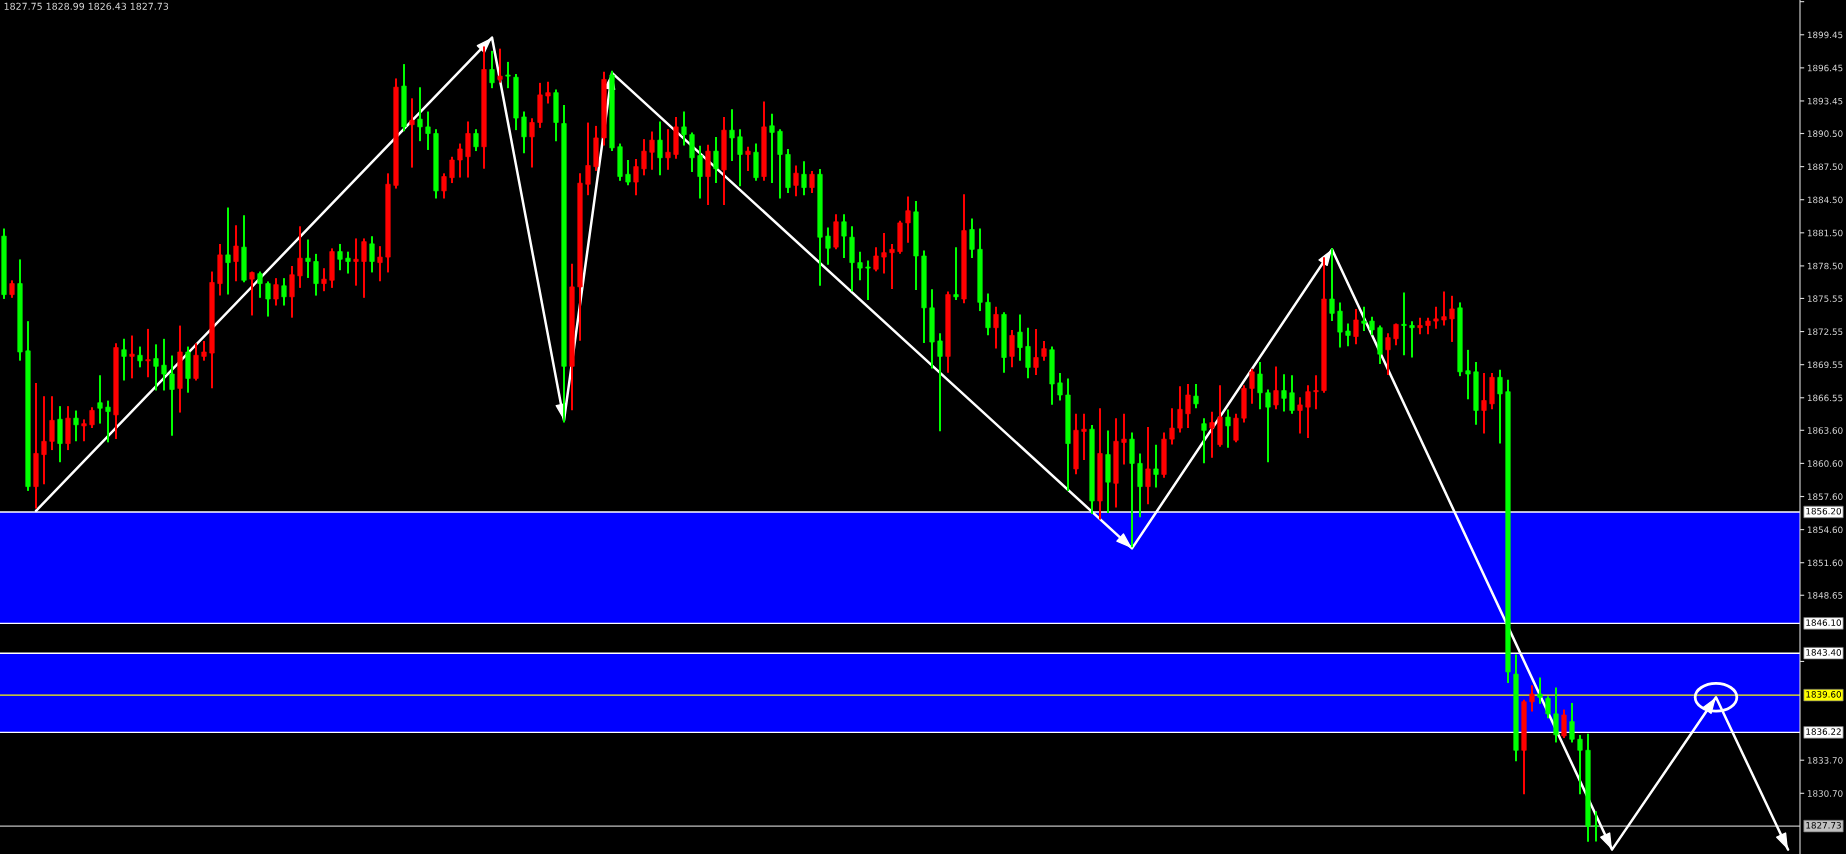 This screenshot has width=1846, height=854. Describe the element at coordinates (1825, 793) in the screenshot. I see `y-tick-label: 1830.70` at that location.